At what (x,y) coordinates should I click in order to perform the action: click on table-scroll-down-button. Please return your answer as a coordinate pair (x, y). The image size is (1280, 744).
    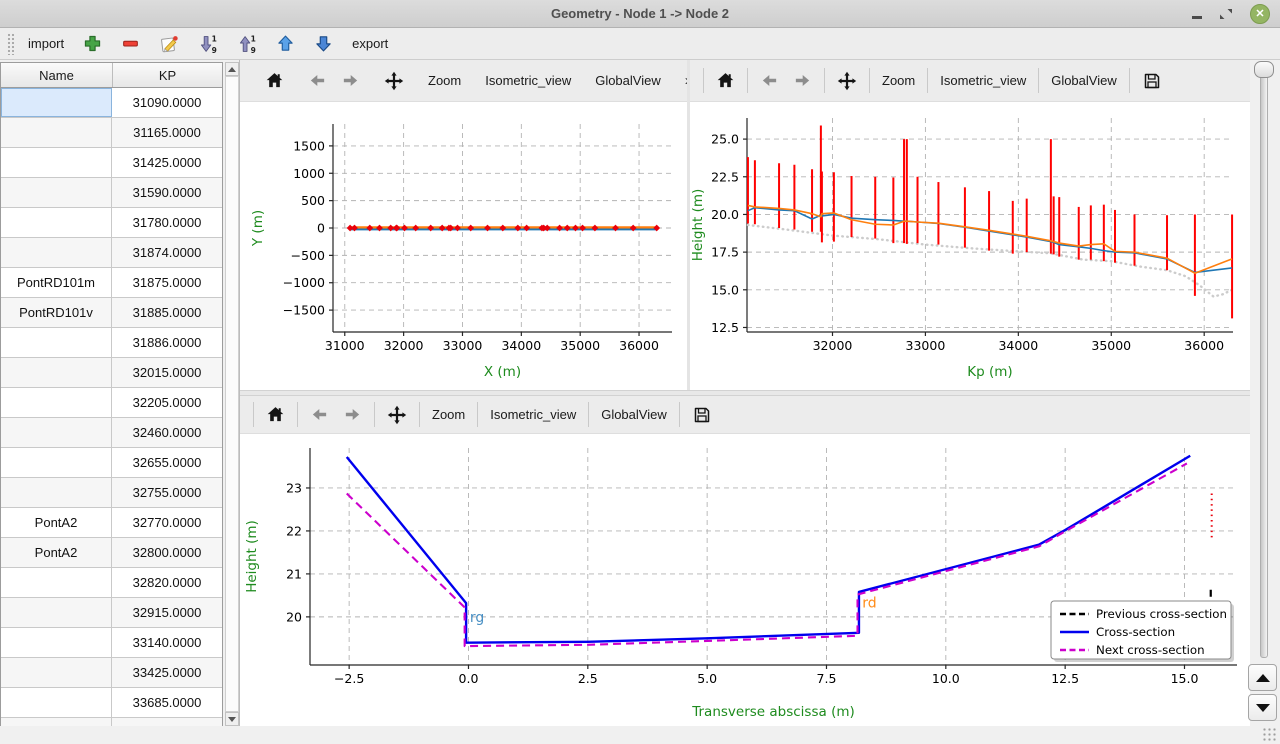
    Looking at the image, I should click on (232, 719).